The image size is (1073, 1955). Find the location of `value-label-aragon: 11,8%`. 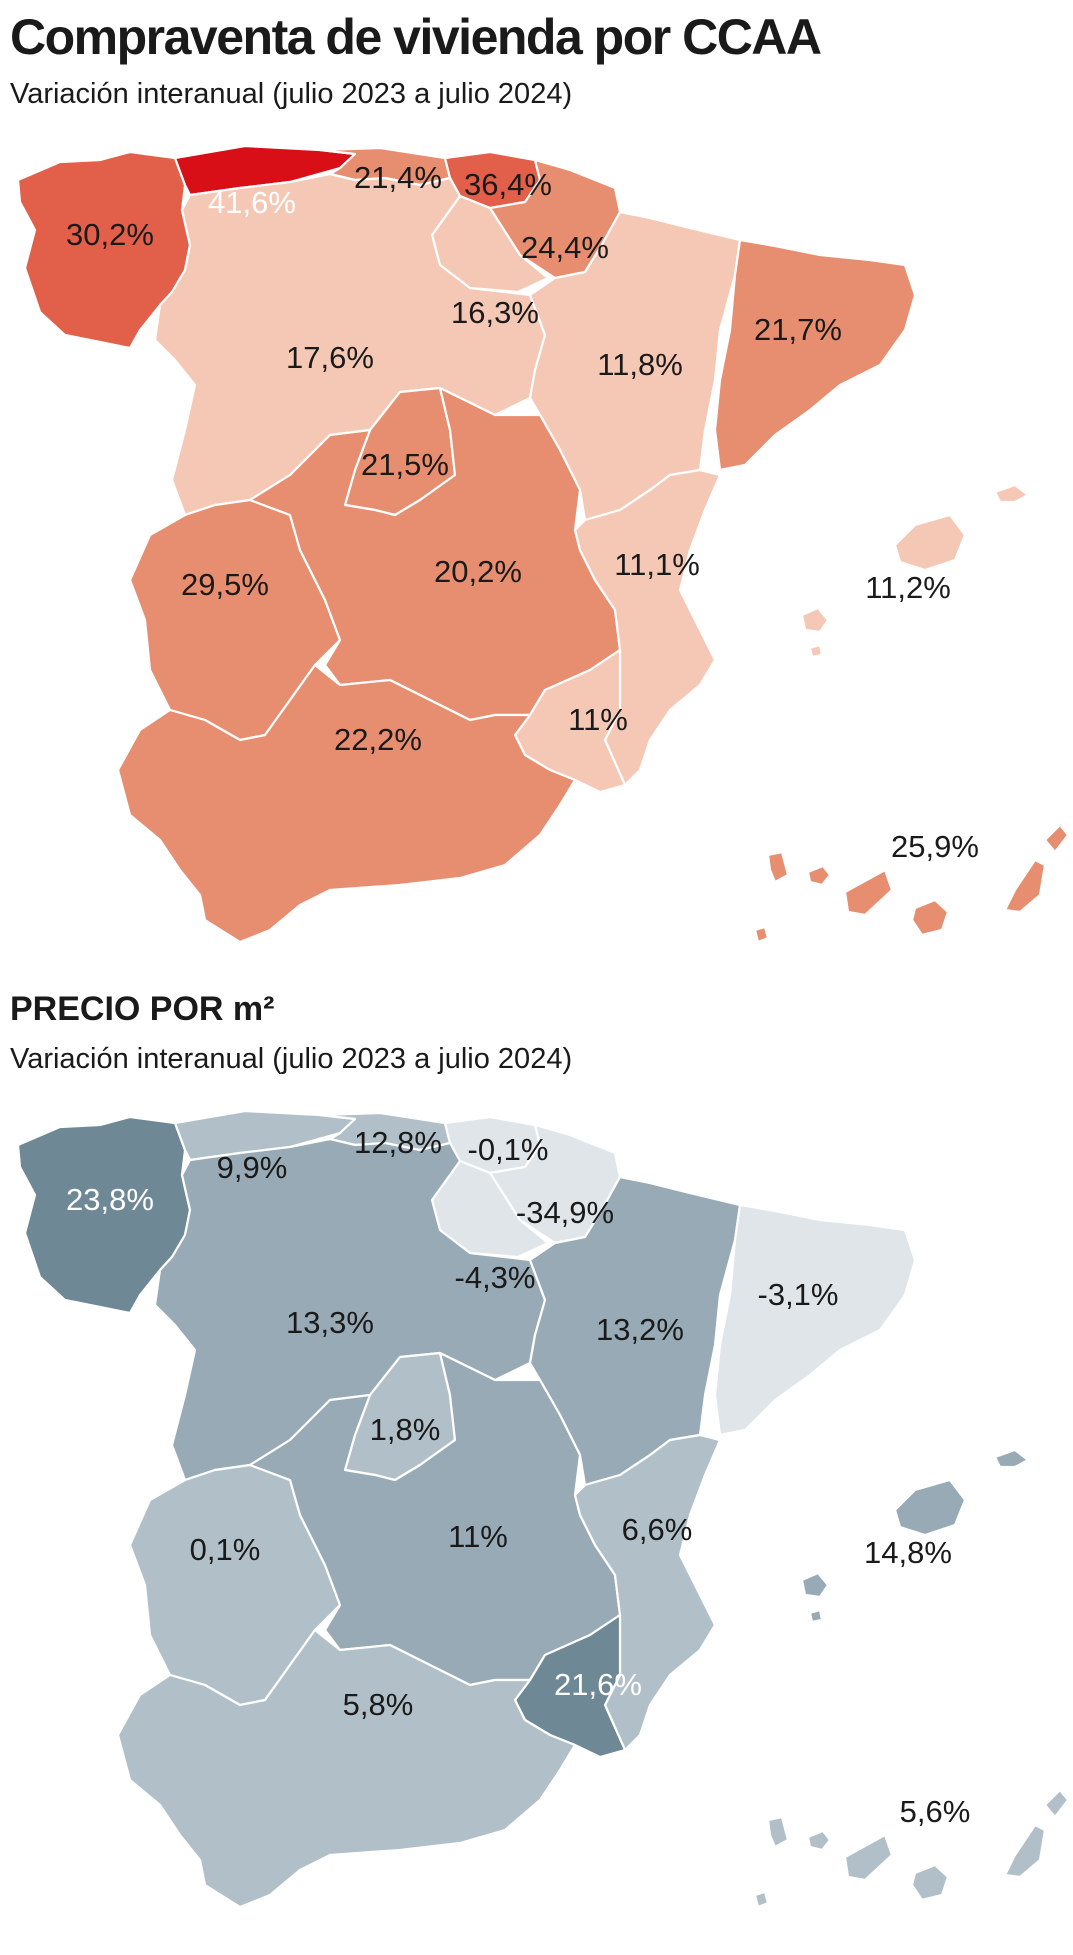

value-label-aragon: 11,8% is located at coordinates (640, 364).